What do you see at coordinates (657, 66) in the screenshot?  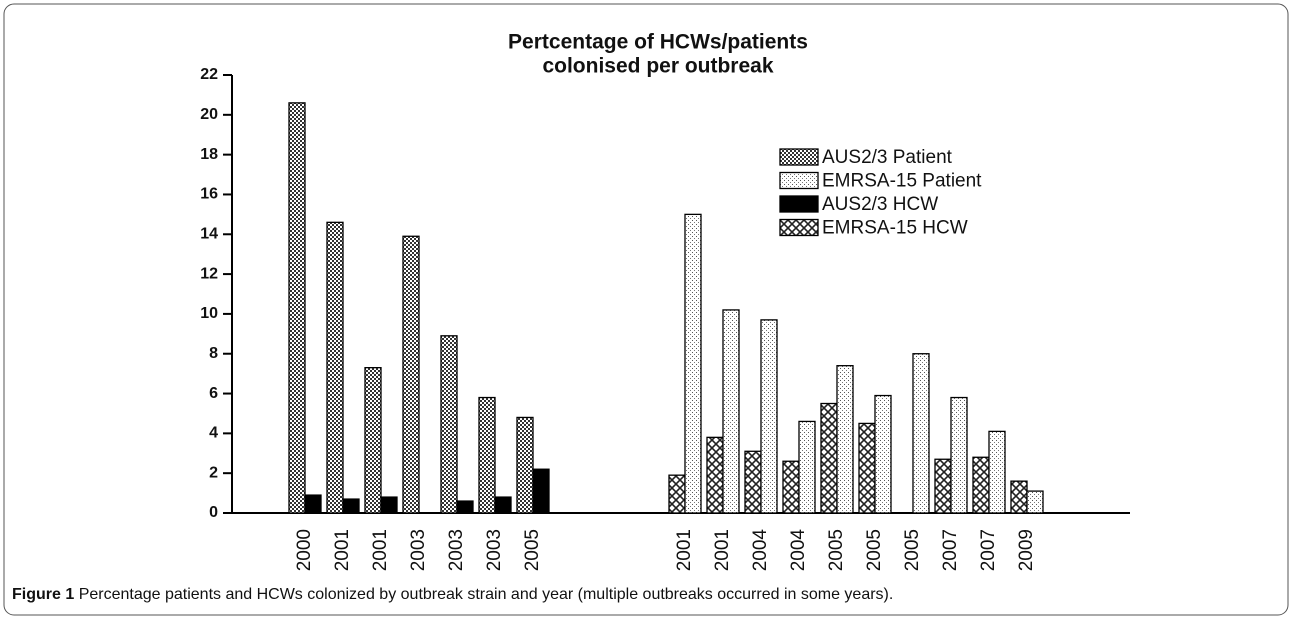 I see `chart-title: colonised per outbreak` at bounding box center [657, 66].